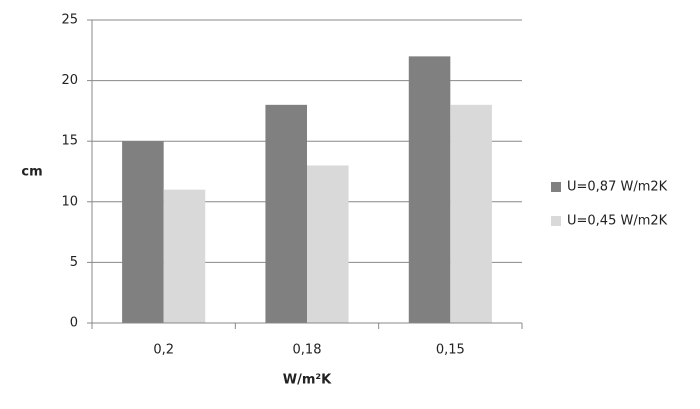  Describe the element at coordinates (69, 20) in the screenshot. I see `y-tick-label: 25` at that location.